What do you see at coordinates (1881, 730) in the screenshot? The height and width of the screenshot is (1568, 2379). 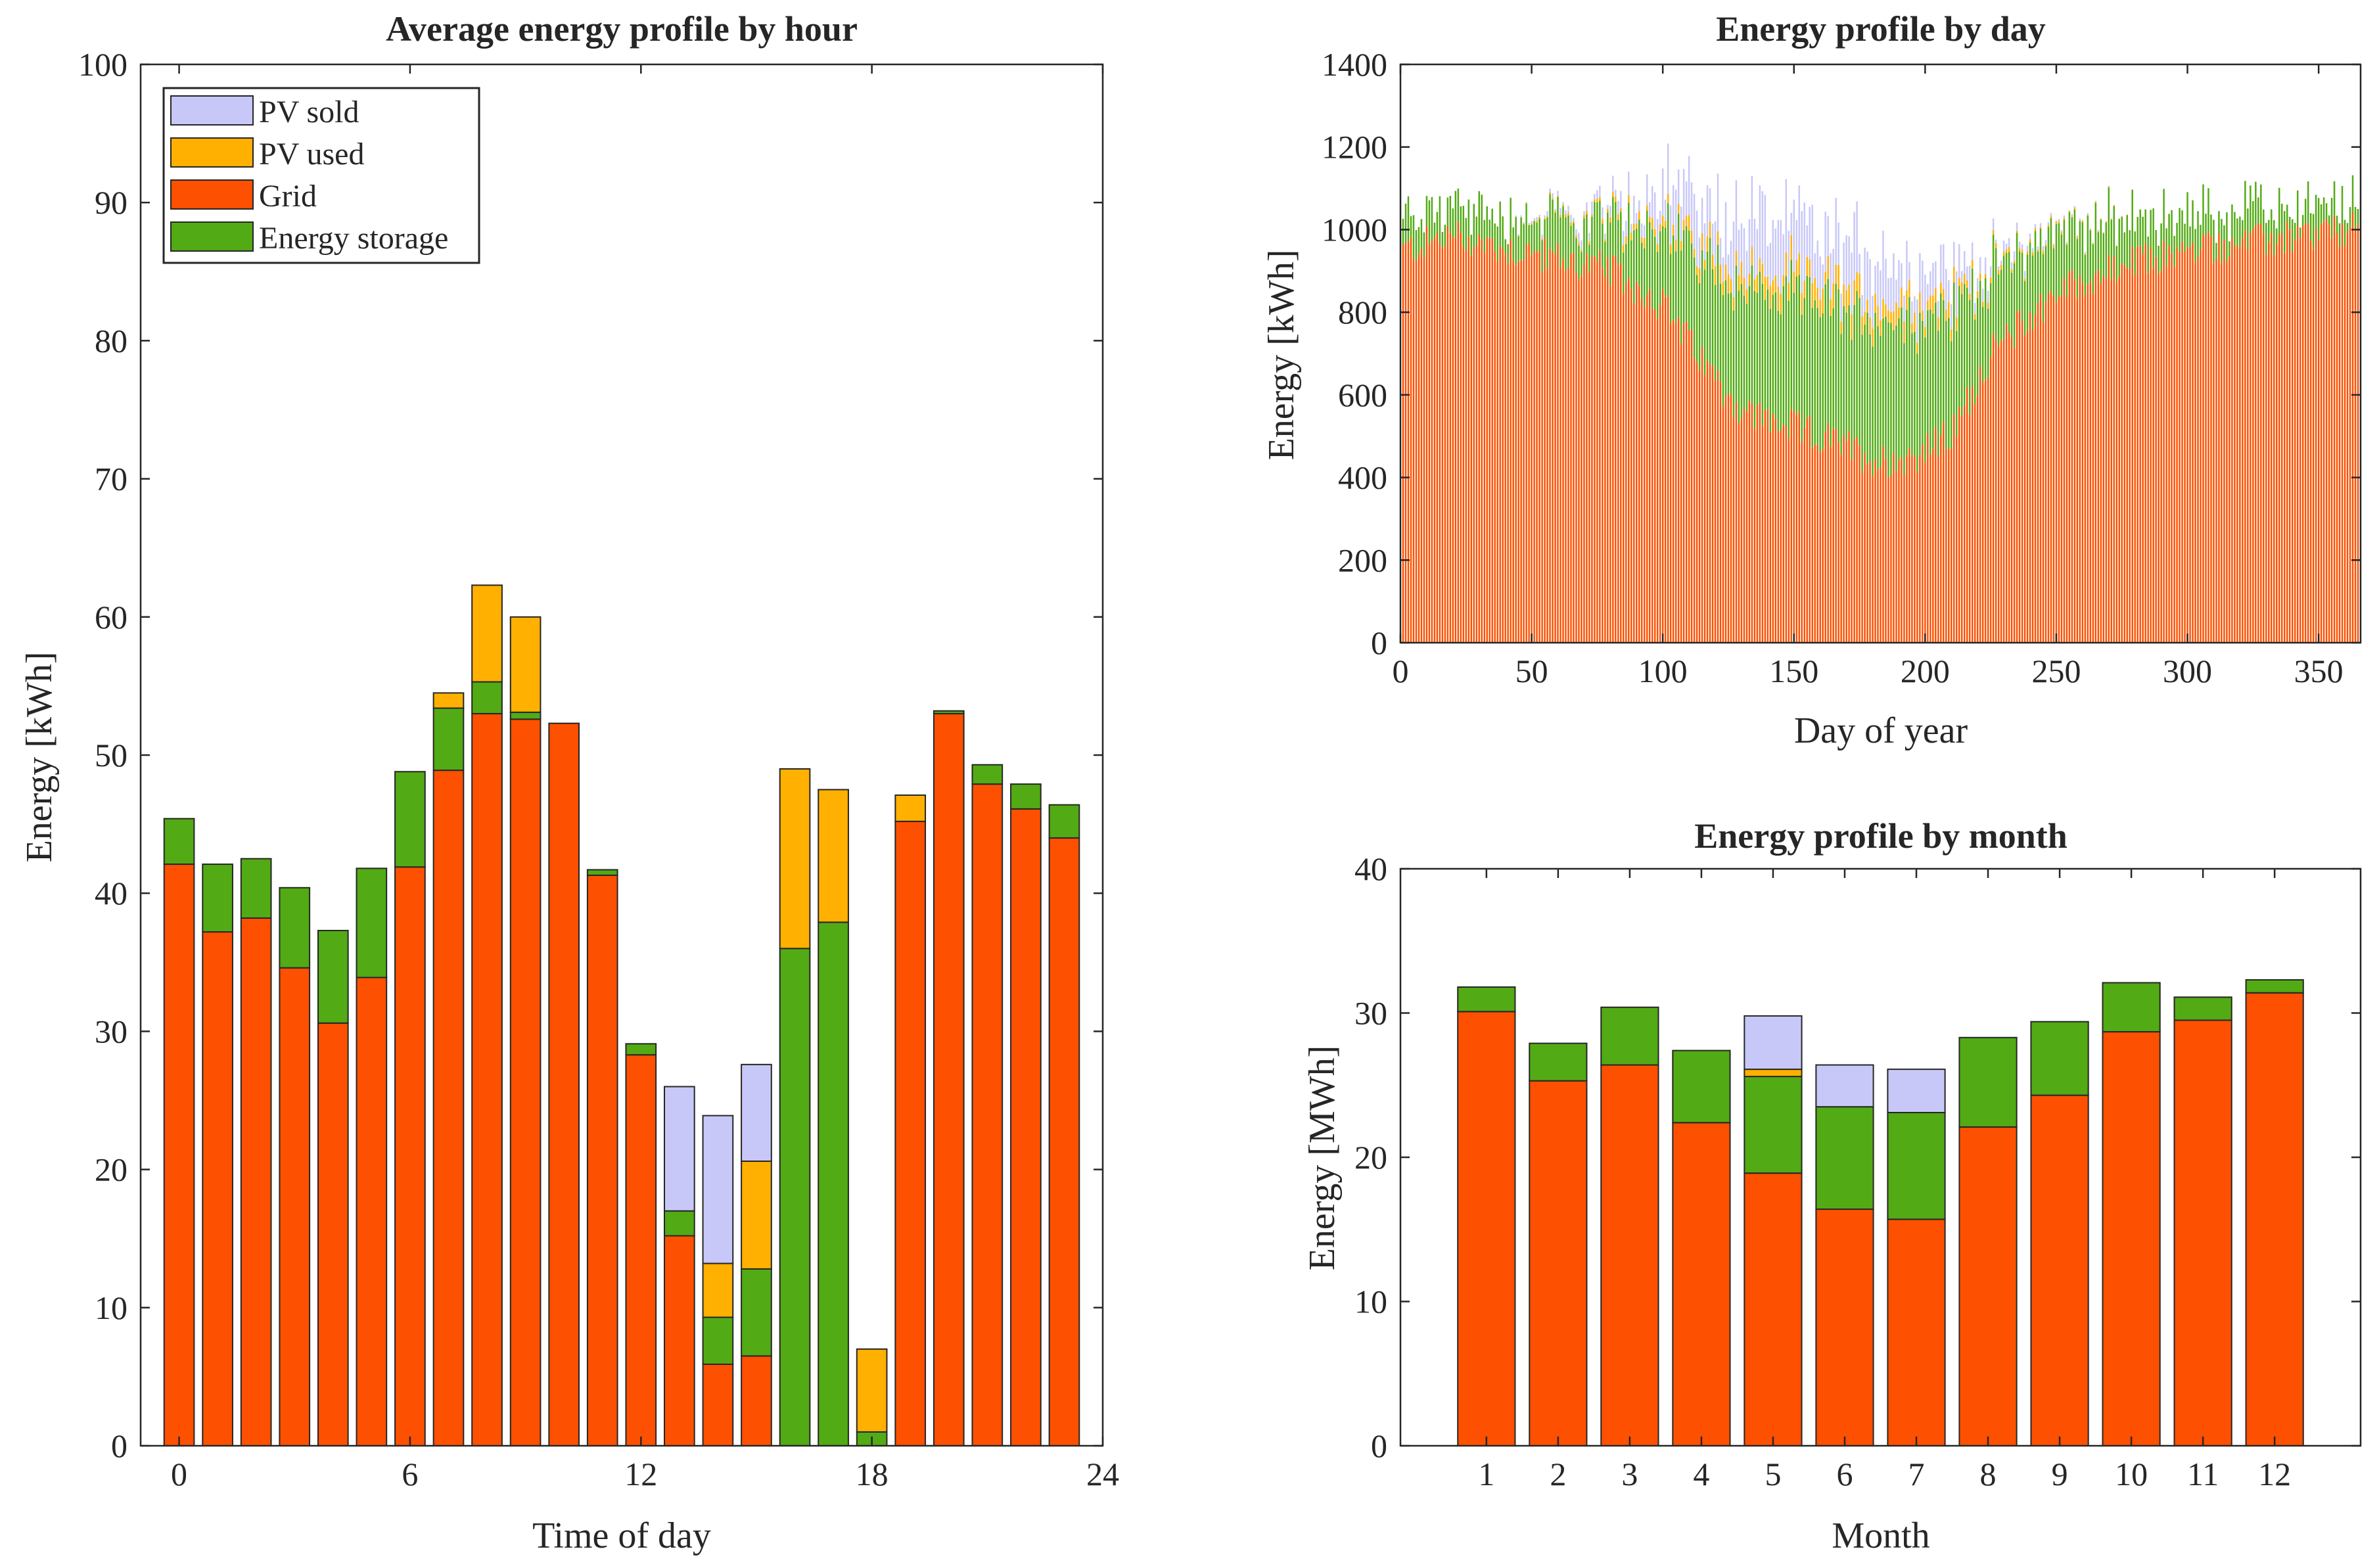 I see `daily-x-axis-label: Day of year` at bounding box center [1881, 730].